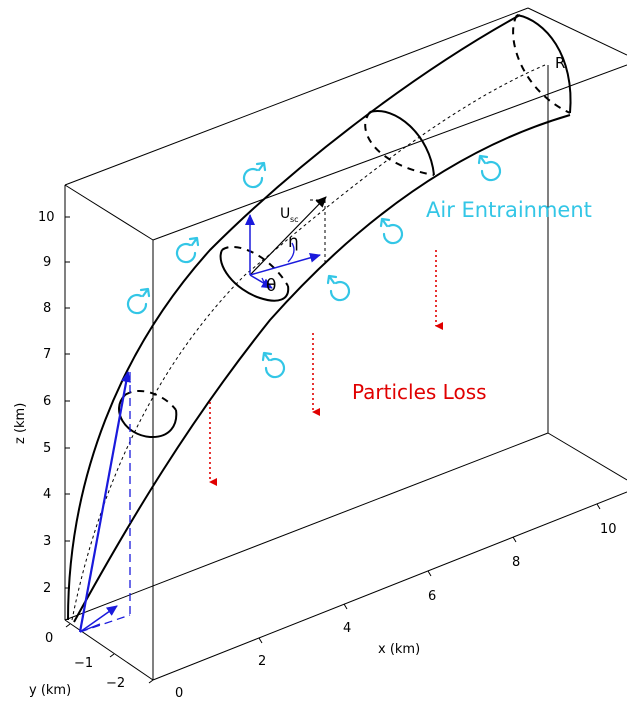 This screenshot has width=627, height=707. I want to click on particle-loss-arrows, so click(326, 368).